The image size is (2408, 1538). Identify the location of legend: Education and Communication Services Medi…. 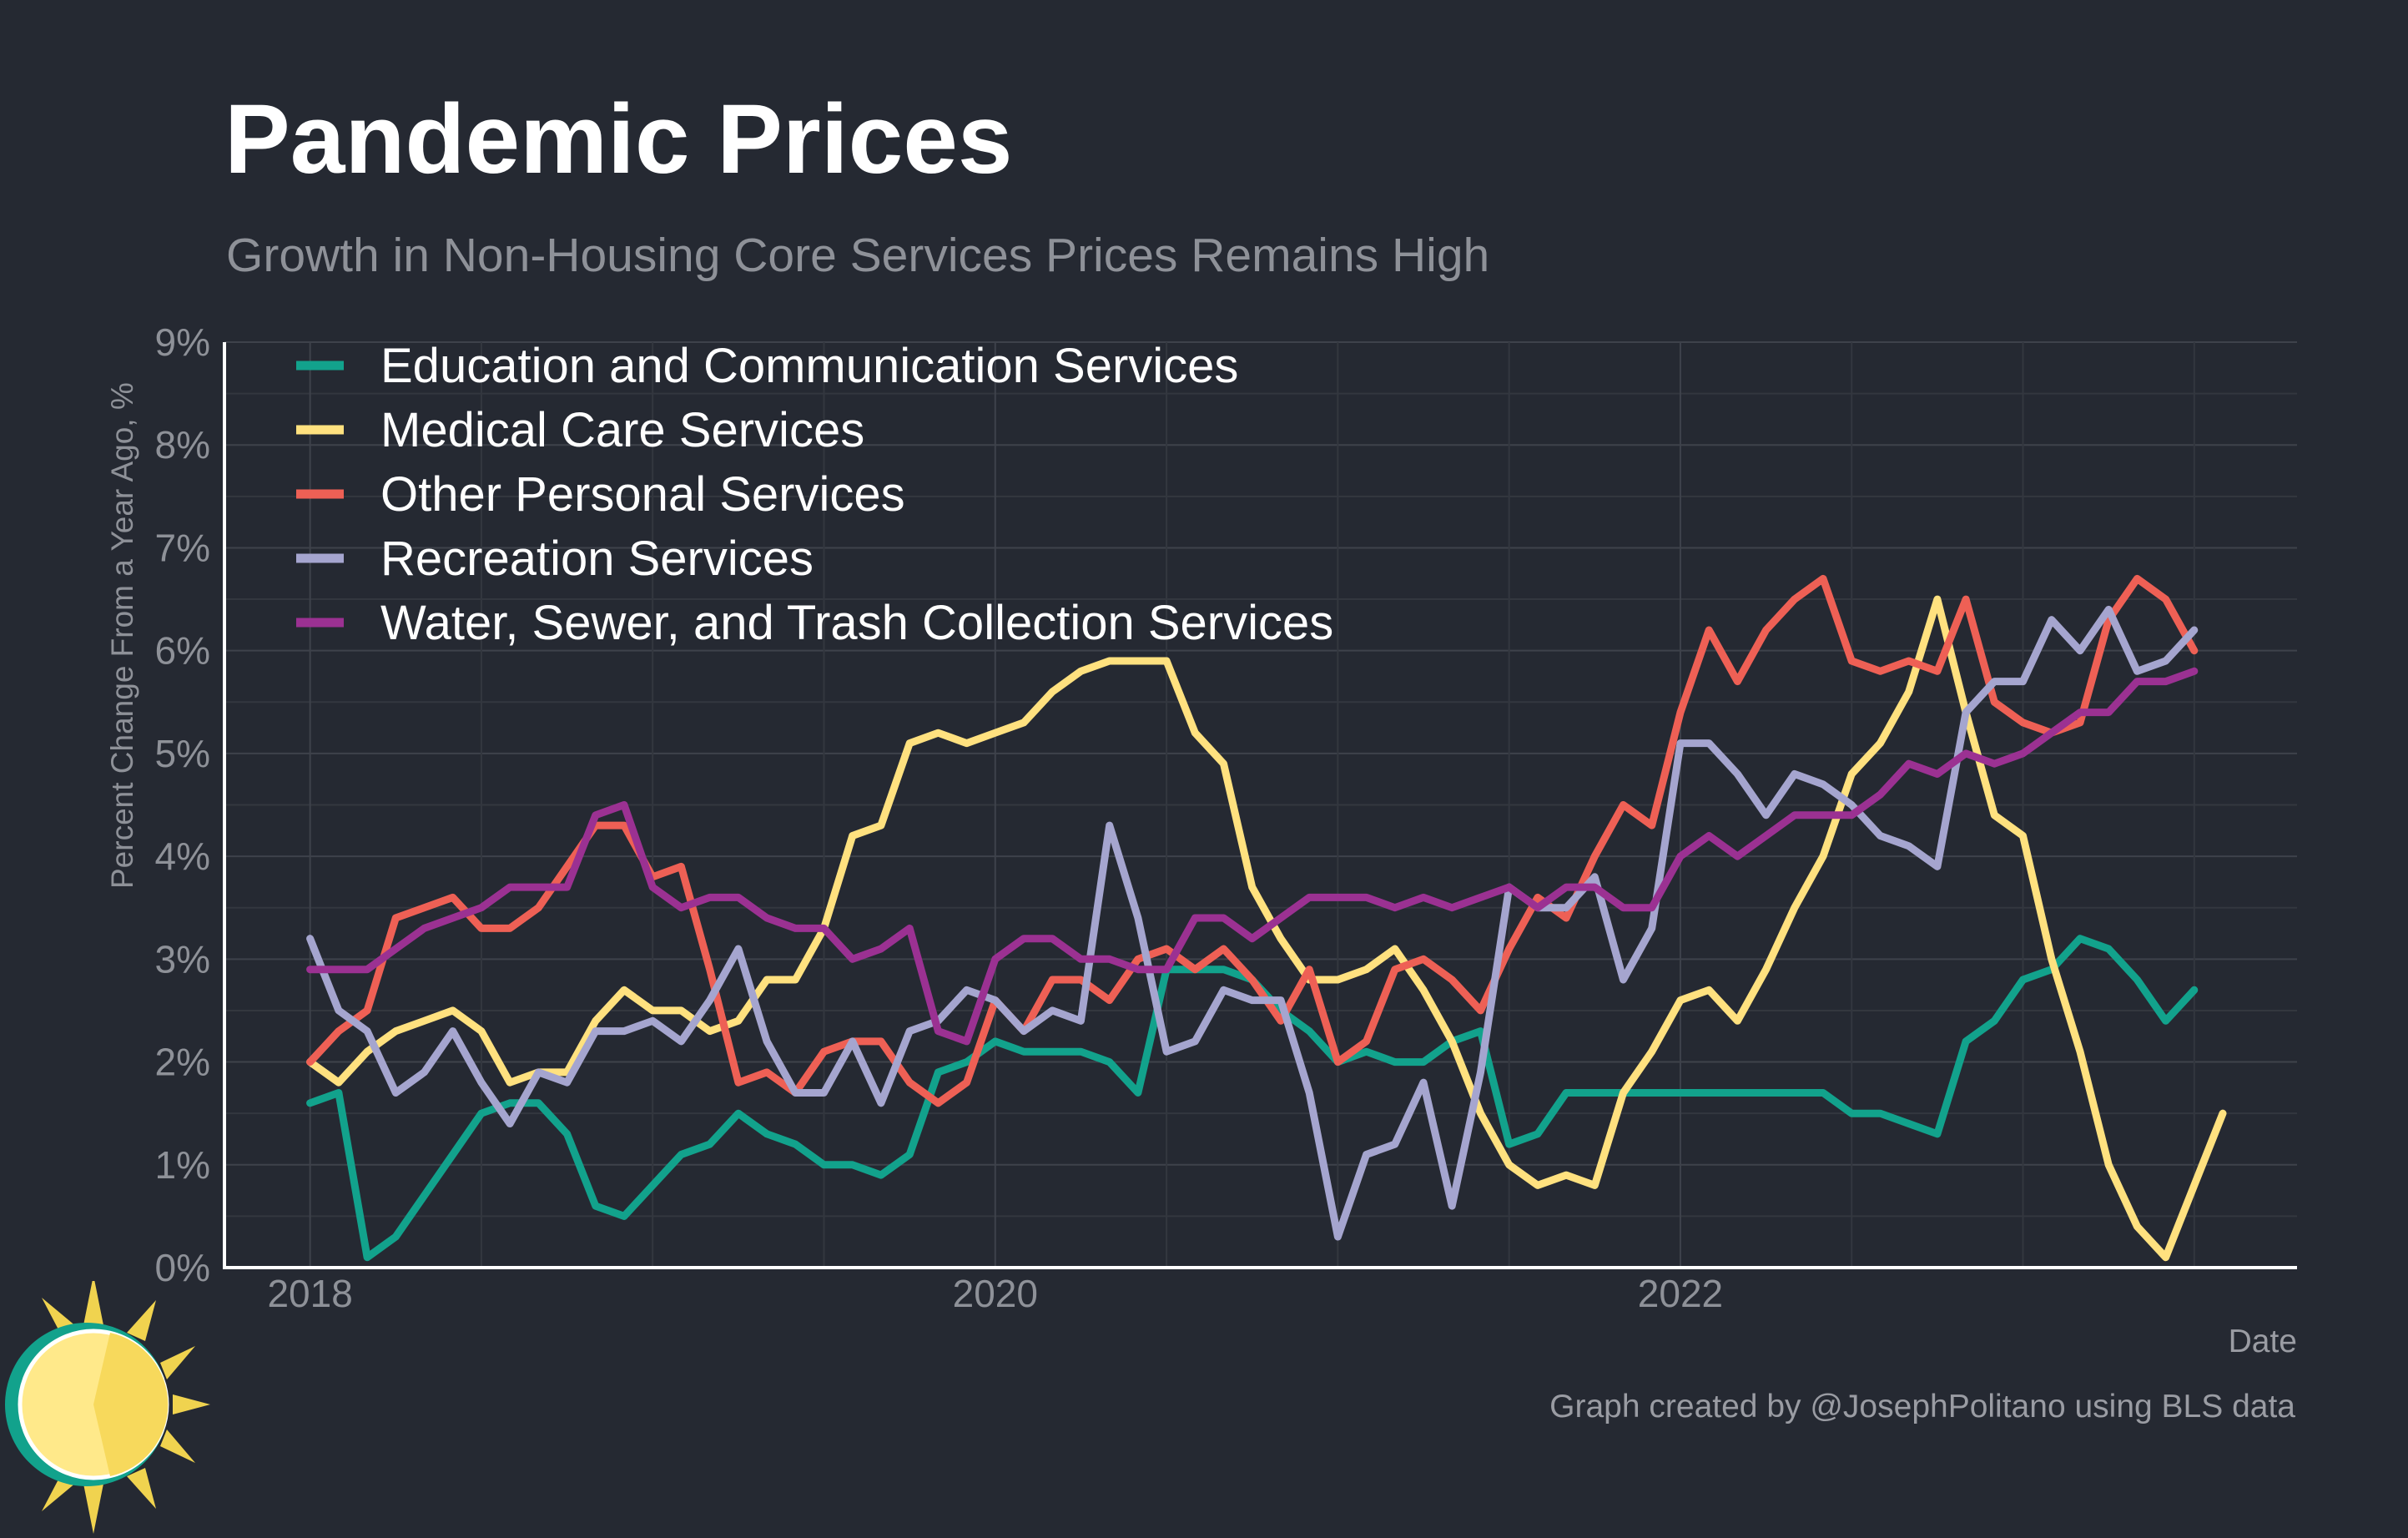
(814, 494).